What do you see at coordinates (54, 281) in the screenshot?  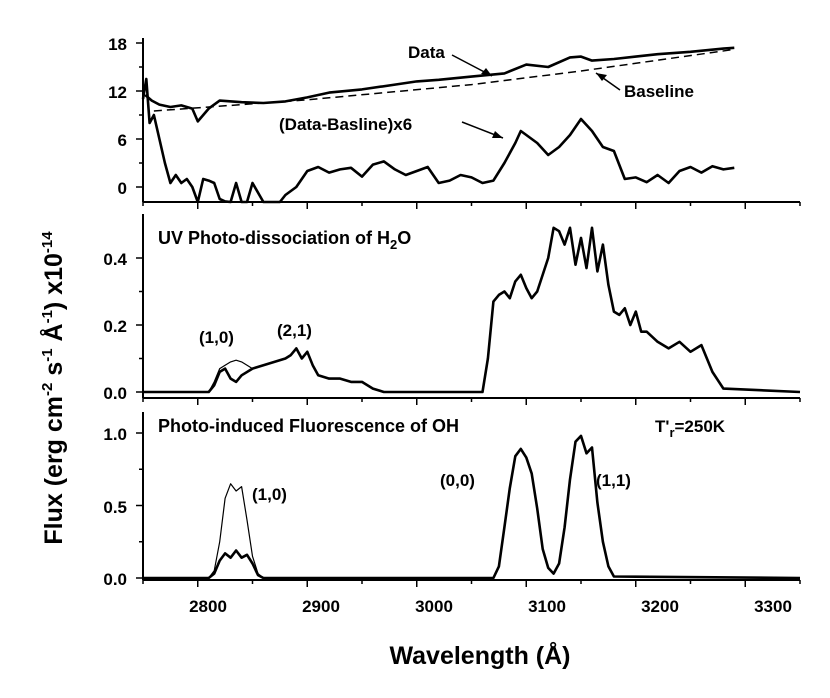 I see `y-axis-title-part: ) x10` at bounding box center [54, 281].